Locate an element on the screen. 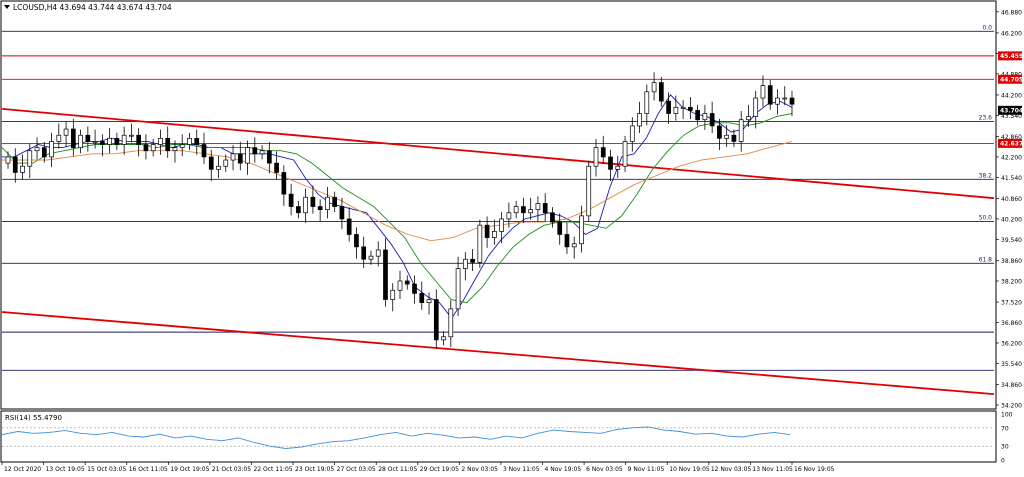 The image size is (1024, 477). time-tick-label: 15 Oct 03:05 is located at coordinates (106, 469).